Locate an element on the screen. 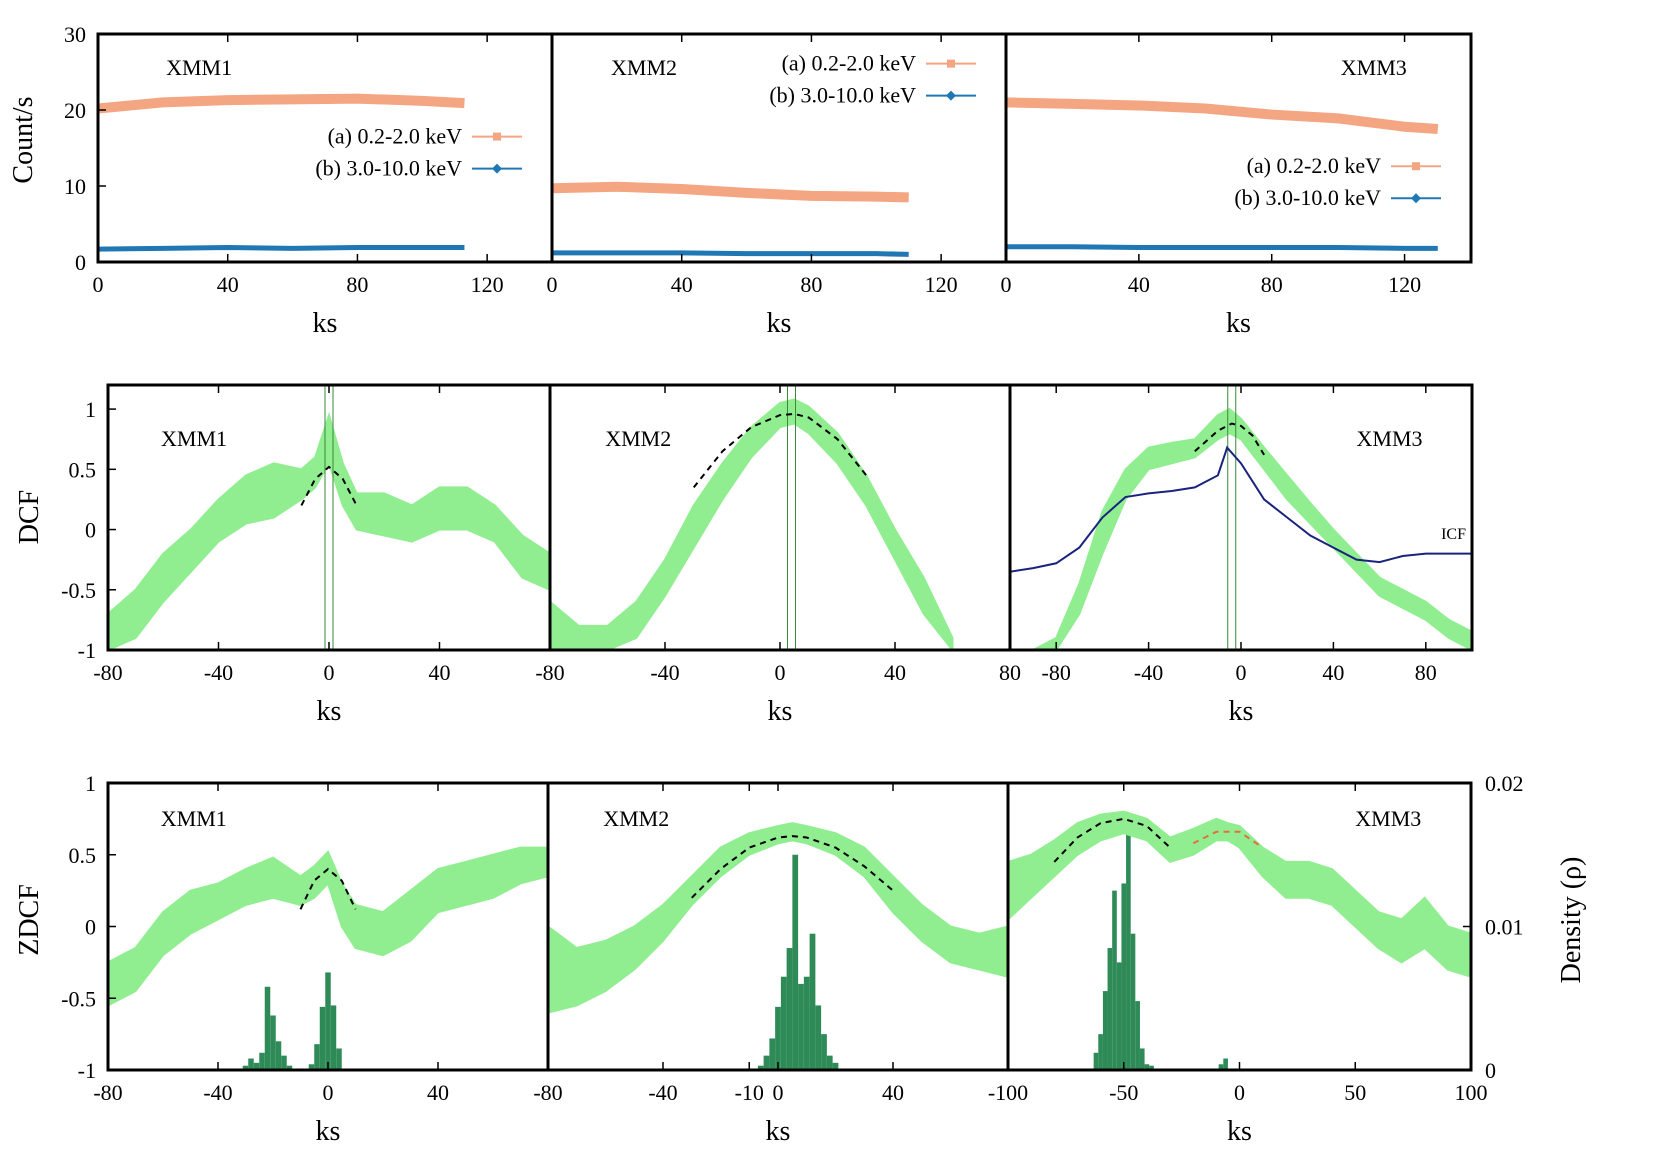 This screenshot has height=1163, width=1661. icf-line is located at coordinates (1241, 509).